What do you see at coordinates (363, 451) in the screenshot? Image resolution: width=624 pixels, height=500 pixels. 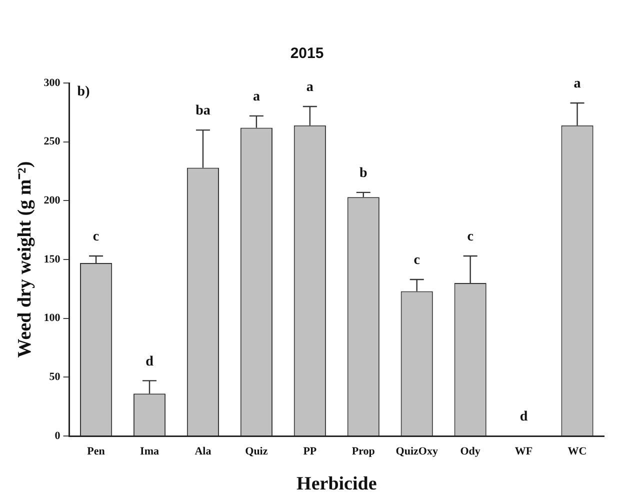 I see `x-tick-label: Prop` at bounding box center [363, 451].